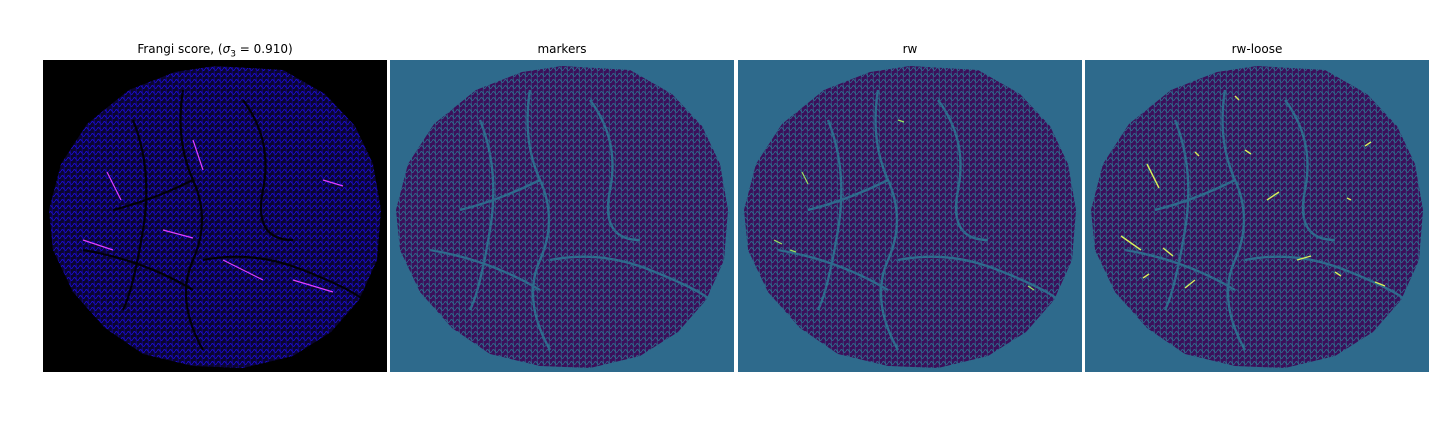  Describe the element at coordinates (910, 49) in the screenshot. I see `panel-title: rw` at that location.